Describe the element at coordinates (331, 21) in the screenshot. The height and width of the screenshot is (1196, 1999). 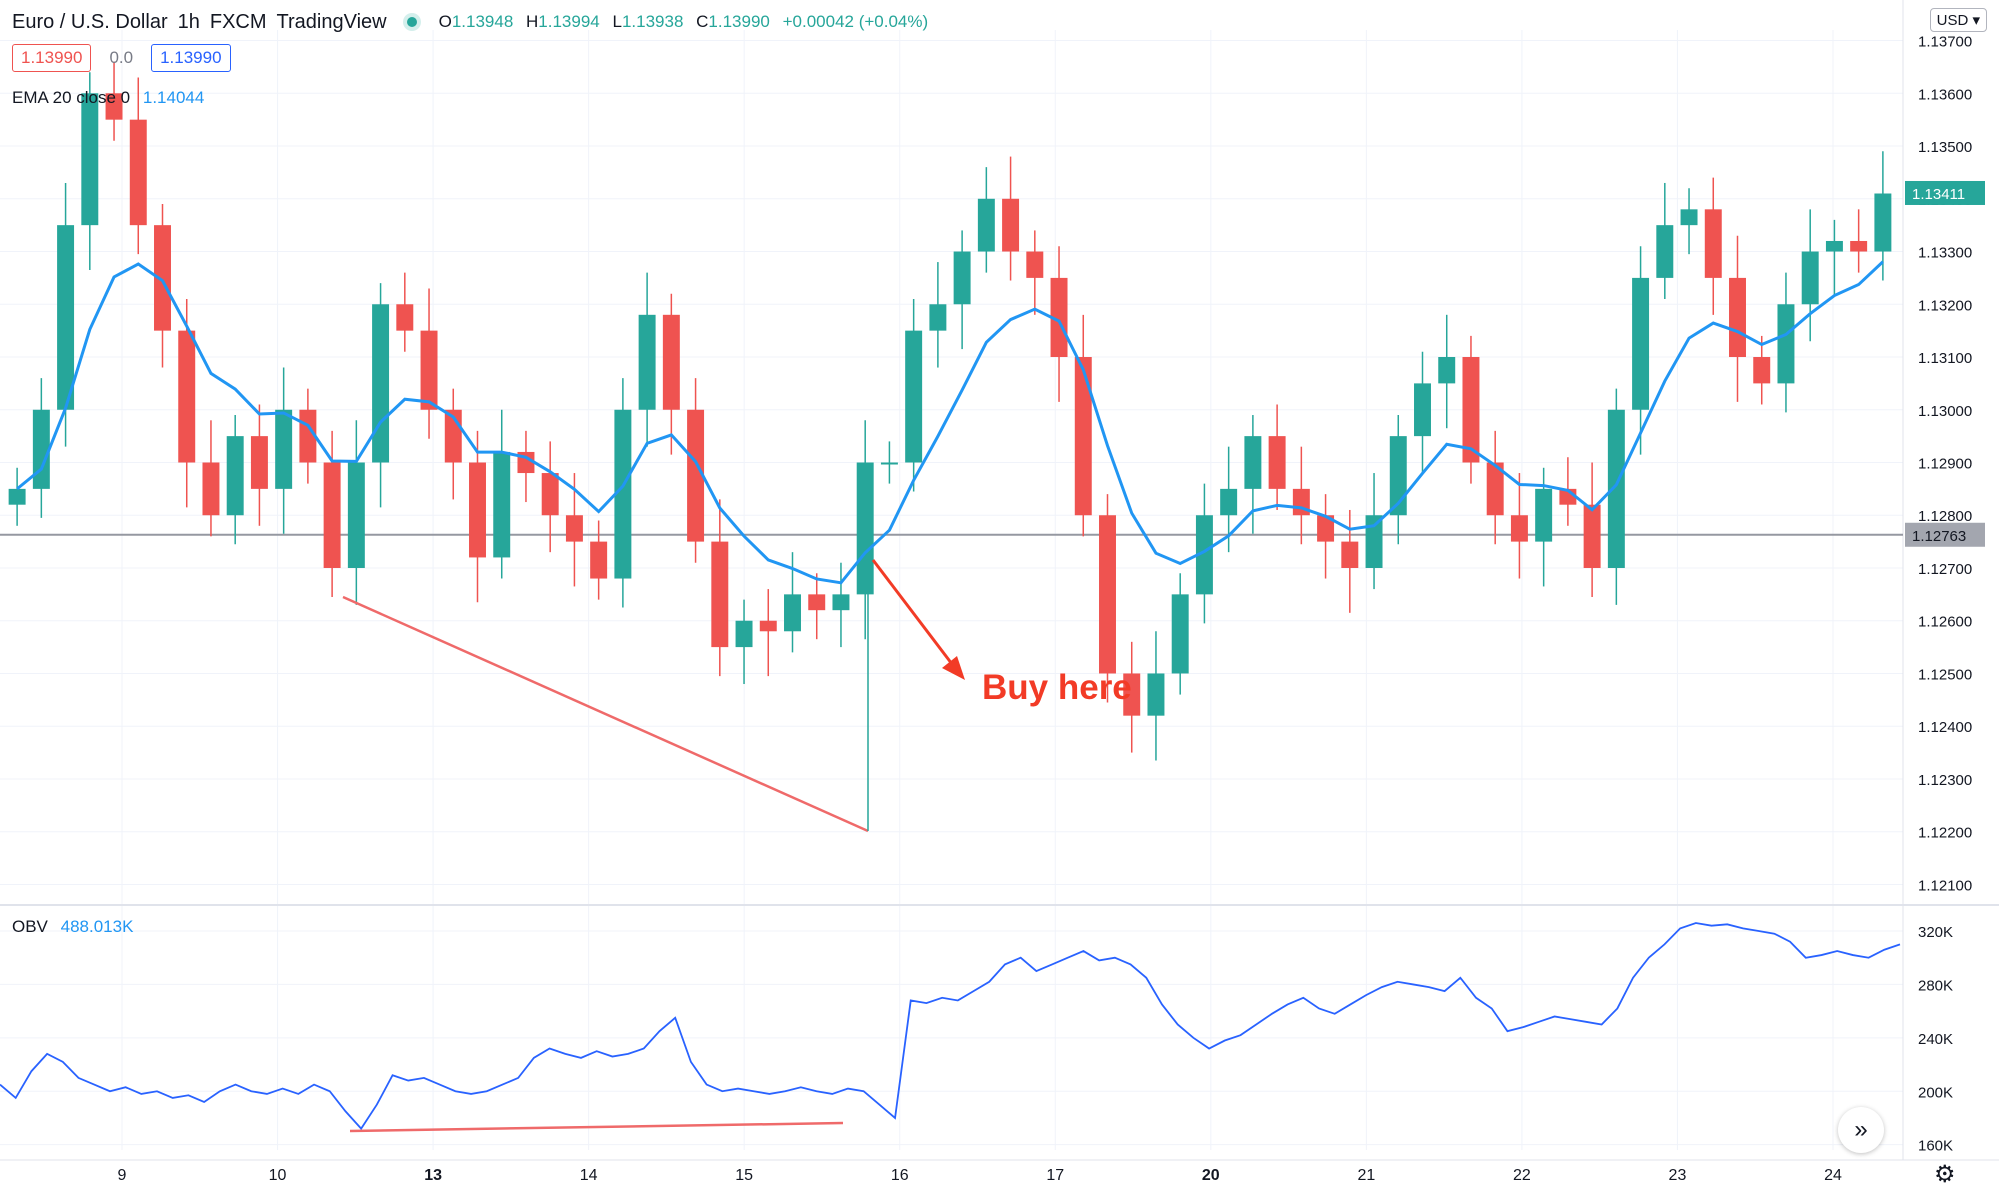
I see `source: TradingView` at that location.